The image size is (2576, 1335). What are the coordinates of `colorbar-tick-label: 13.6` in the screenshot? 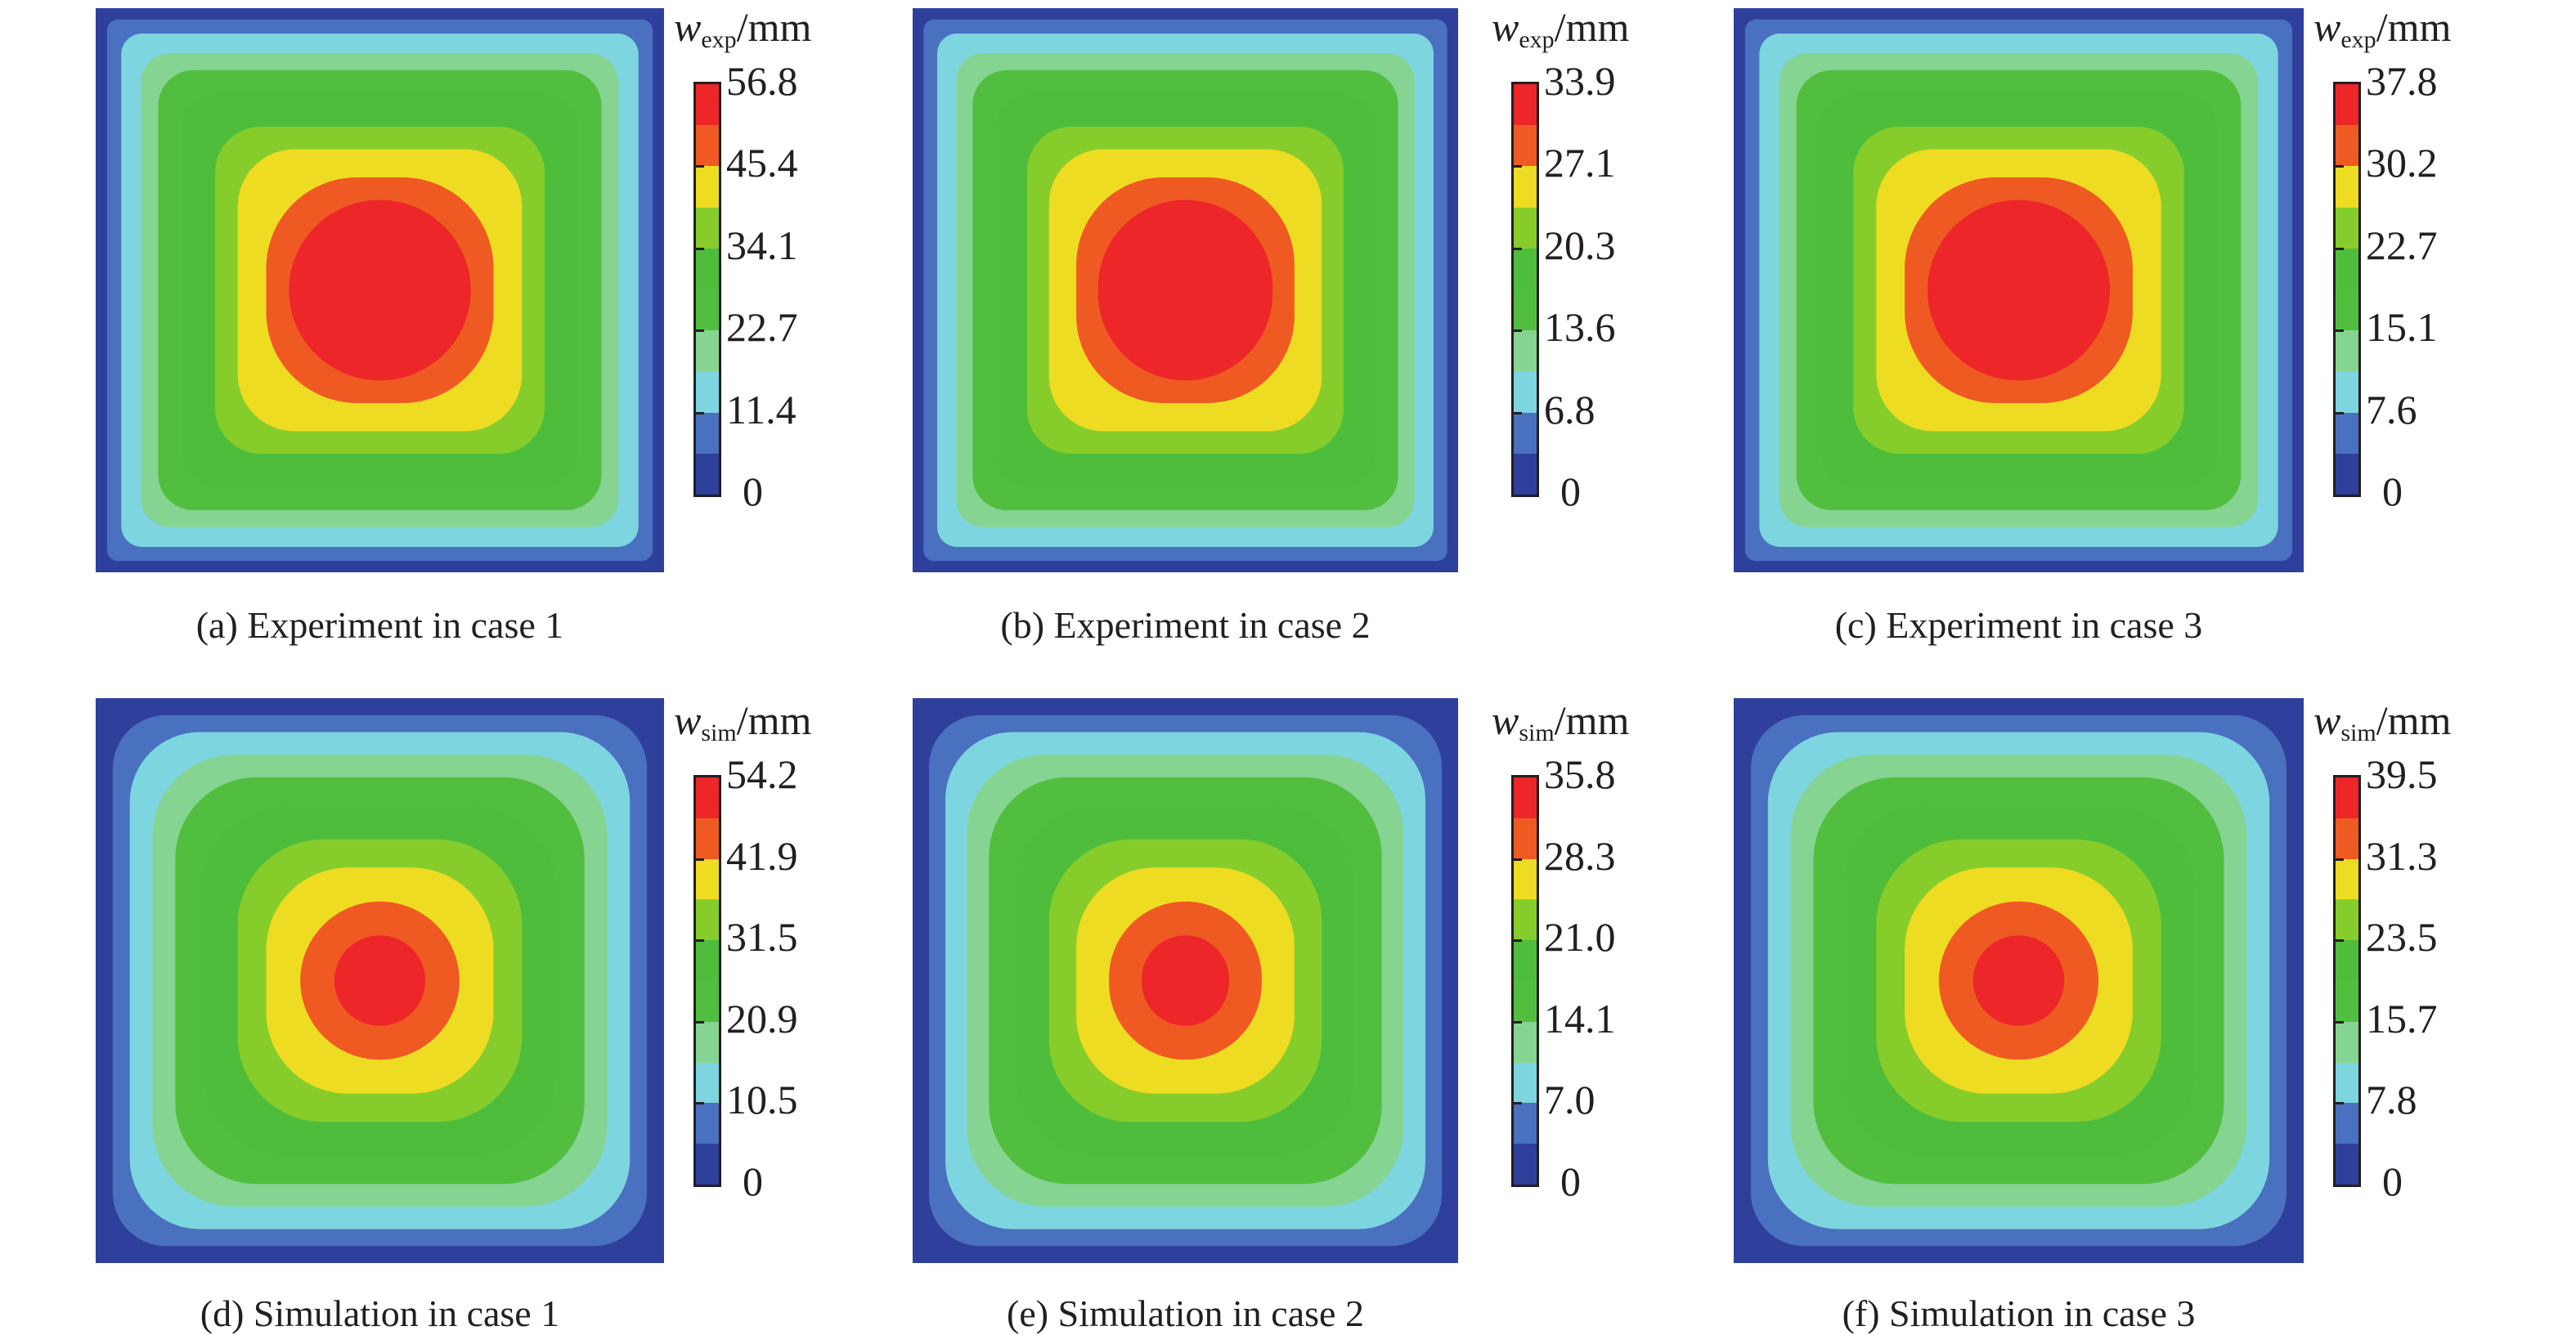 It's located at (1580, 327).